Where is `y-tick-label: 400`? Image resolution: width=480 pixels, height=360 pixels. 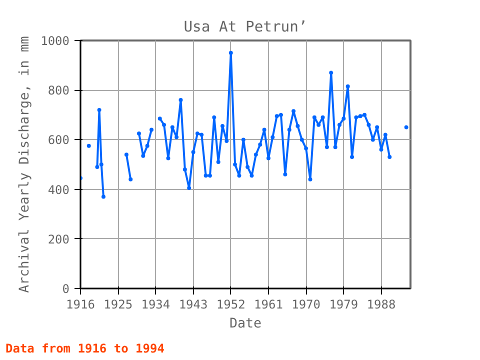
y-tick-label: 400 is located at coordinates (59, 189).